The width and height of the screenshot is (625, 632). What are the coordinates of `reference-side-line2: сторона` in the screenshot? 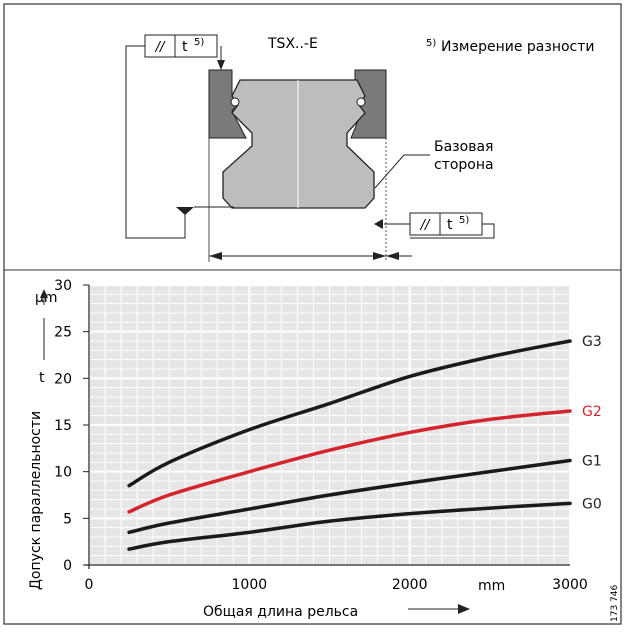 It's located at (464, 165).